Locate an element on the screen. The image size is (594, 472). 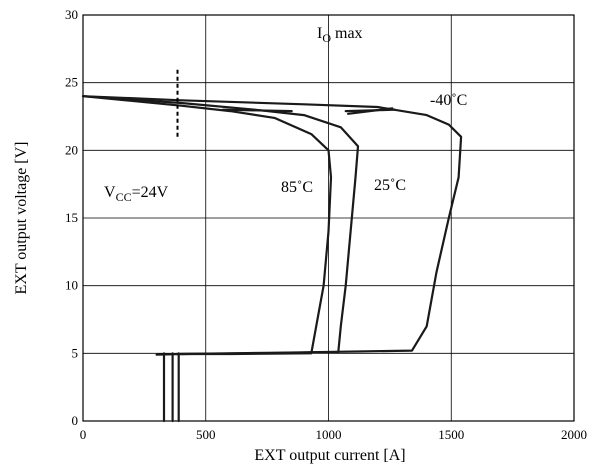
io-max-annotation: IO max is located at coordinates (340, 35).